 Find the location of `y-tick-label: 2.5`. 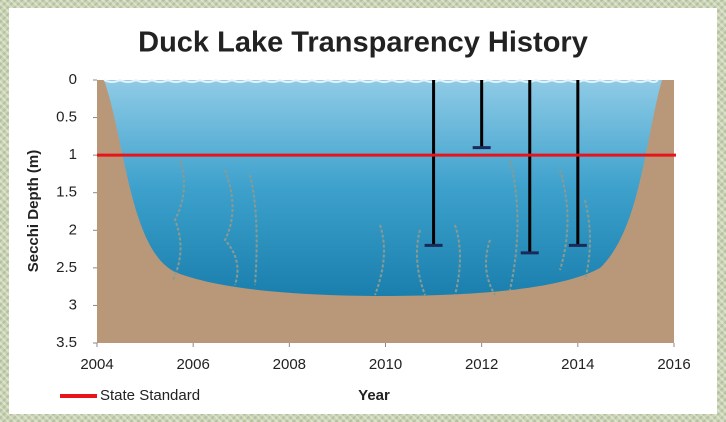

y-tick-label: 2.5 is located at coordinates (66, 267).